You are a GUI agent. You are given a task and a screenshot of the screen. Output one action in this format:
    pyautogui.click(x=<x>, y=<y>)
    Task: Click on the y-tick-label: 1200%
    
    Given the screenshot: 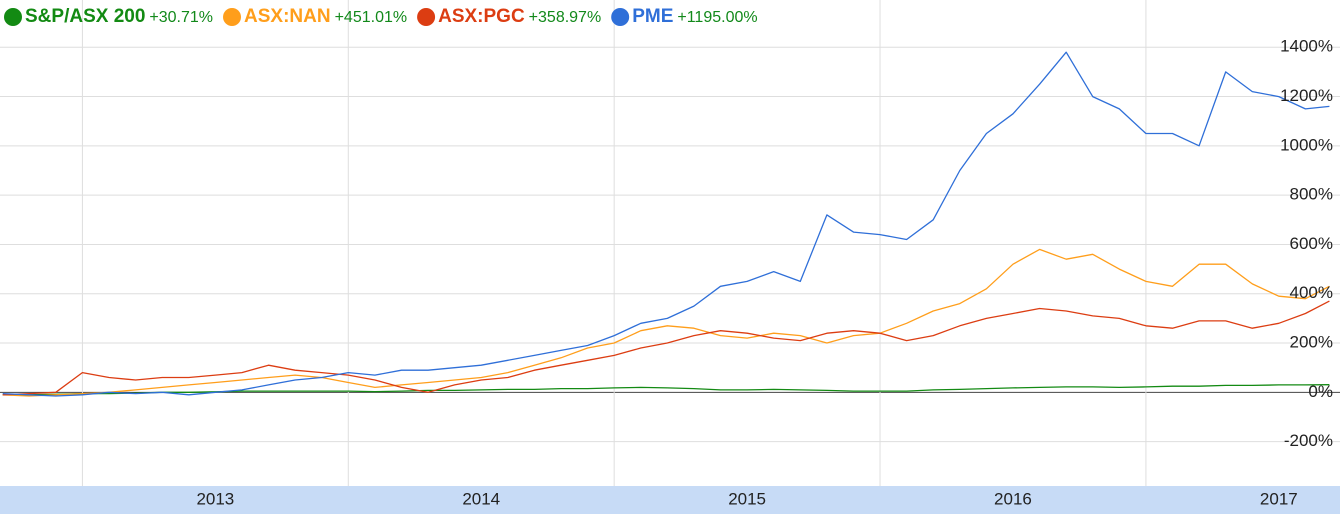 What is the action you would take?
    pyautogui.click(x=1306, y=95)
    